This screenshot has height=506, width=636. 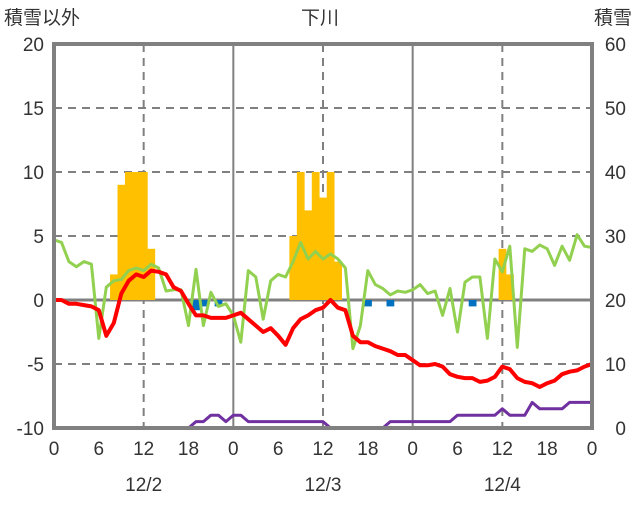 What do you see at coordinates (615, 45) in the screenshot?
I see `right-tick-label: 60` at bounding box center [615, 45].